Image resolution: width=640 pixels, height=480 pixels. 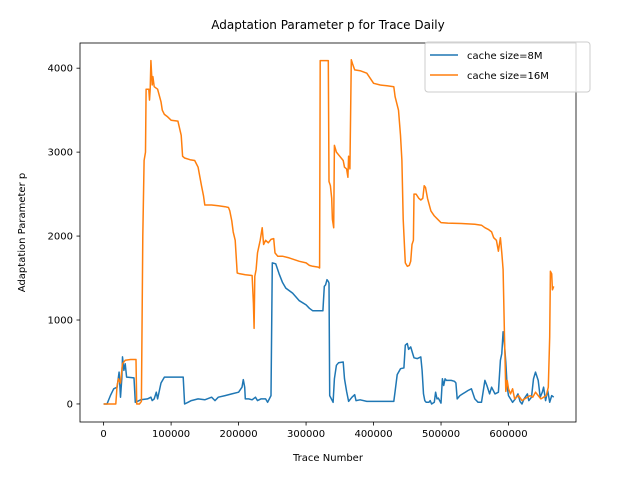 I want to click on legend-label: cache size=16M, so click(x=508, y=76).